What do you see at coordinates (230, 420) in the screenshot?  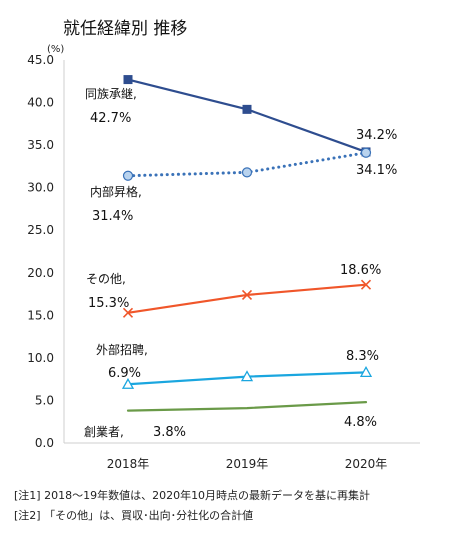 I see `series-4: 創業者, 3.8% 4.8%` at bounding box center [230, 420].